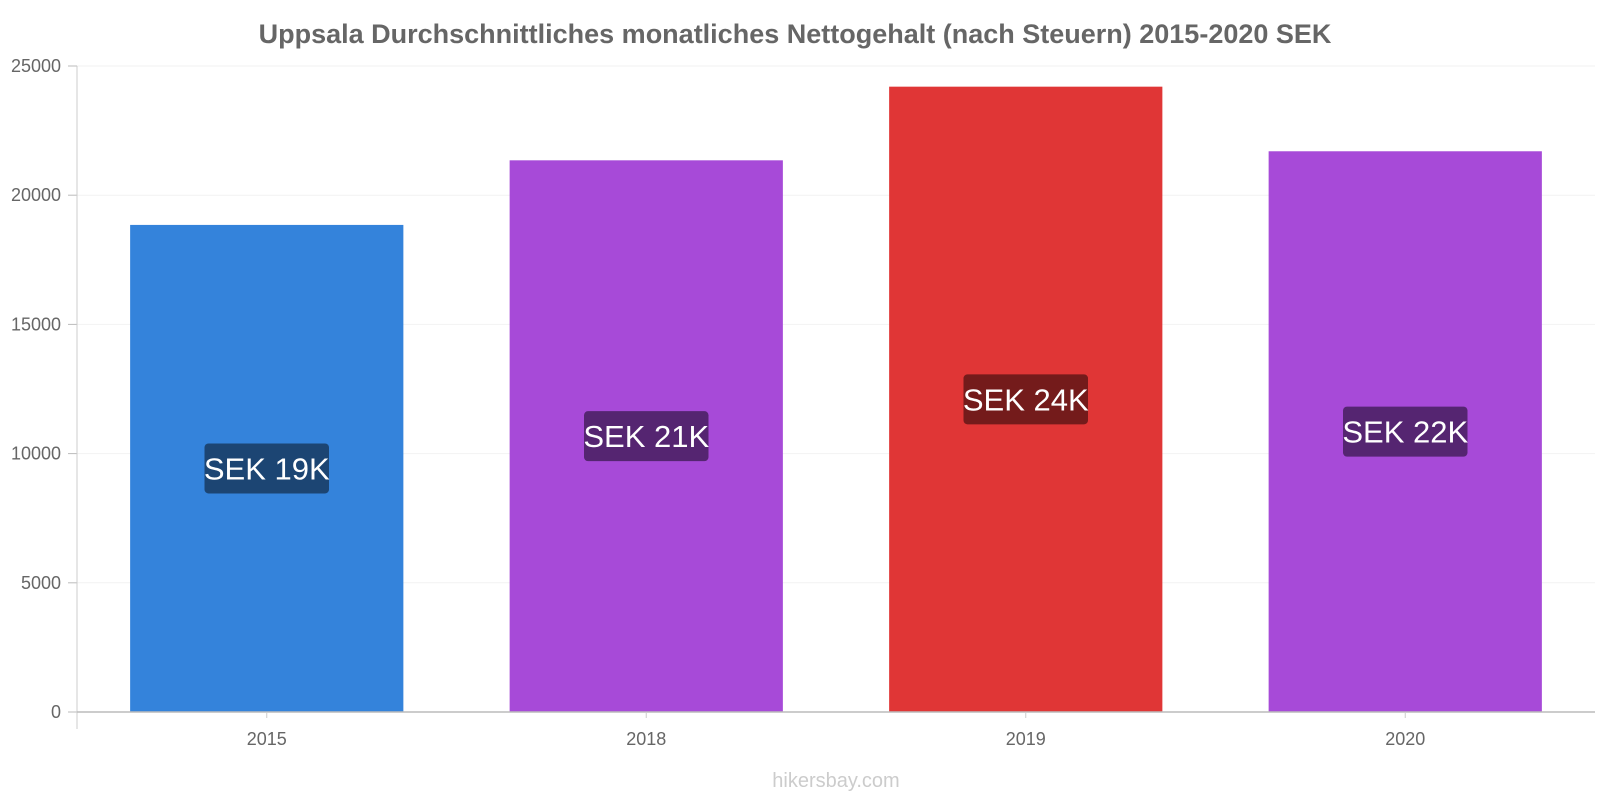  I want to click on x-category-label: 2015, so click(267, 739).